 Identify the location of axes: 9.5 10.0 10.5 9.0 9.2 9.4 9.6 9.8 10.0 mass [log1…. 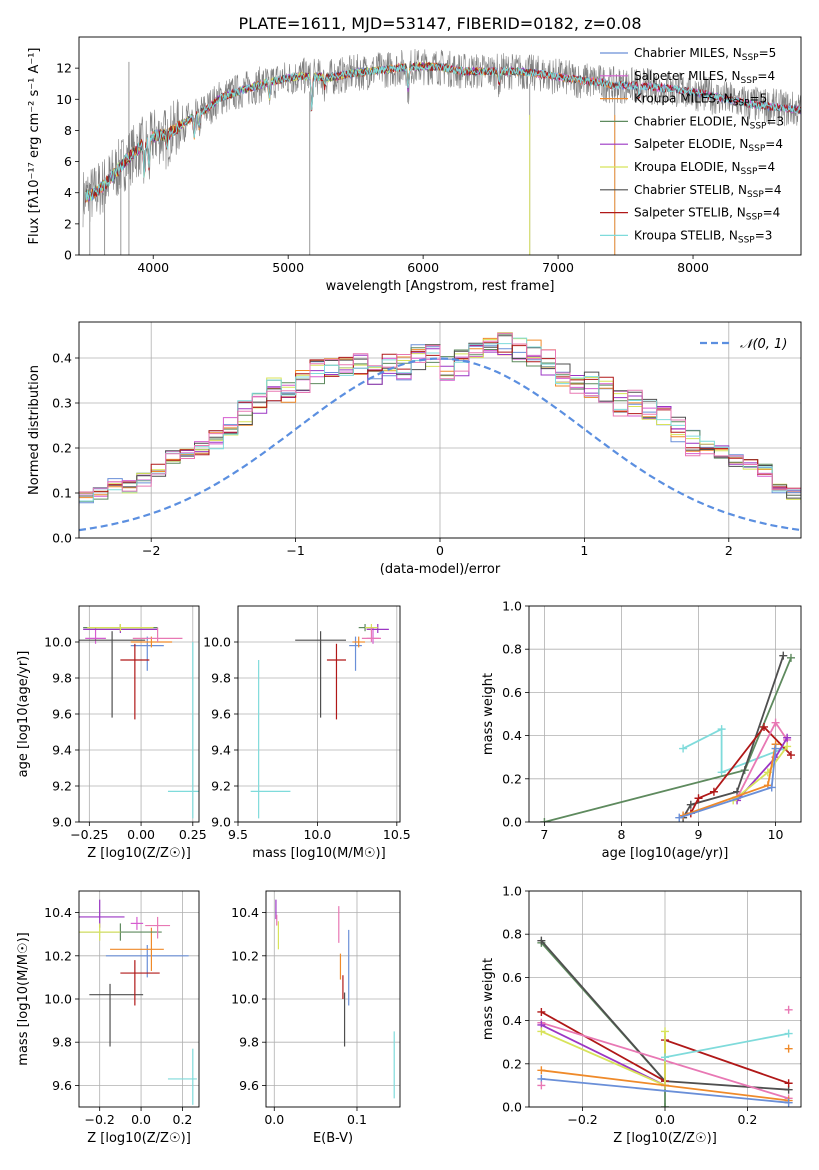
(307, 733).